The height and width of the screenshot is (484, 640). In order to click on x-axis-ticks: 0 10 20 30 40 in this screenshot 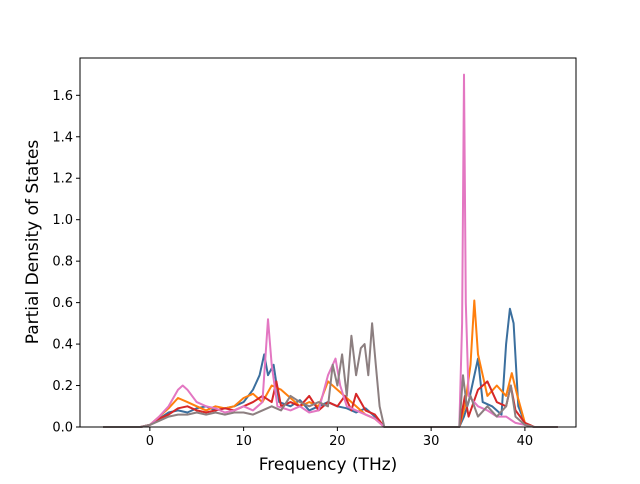, I will do `click(339, 438)`.